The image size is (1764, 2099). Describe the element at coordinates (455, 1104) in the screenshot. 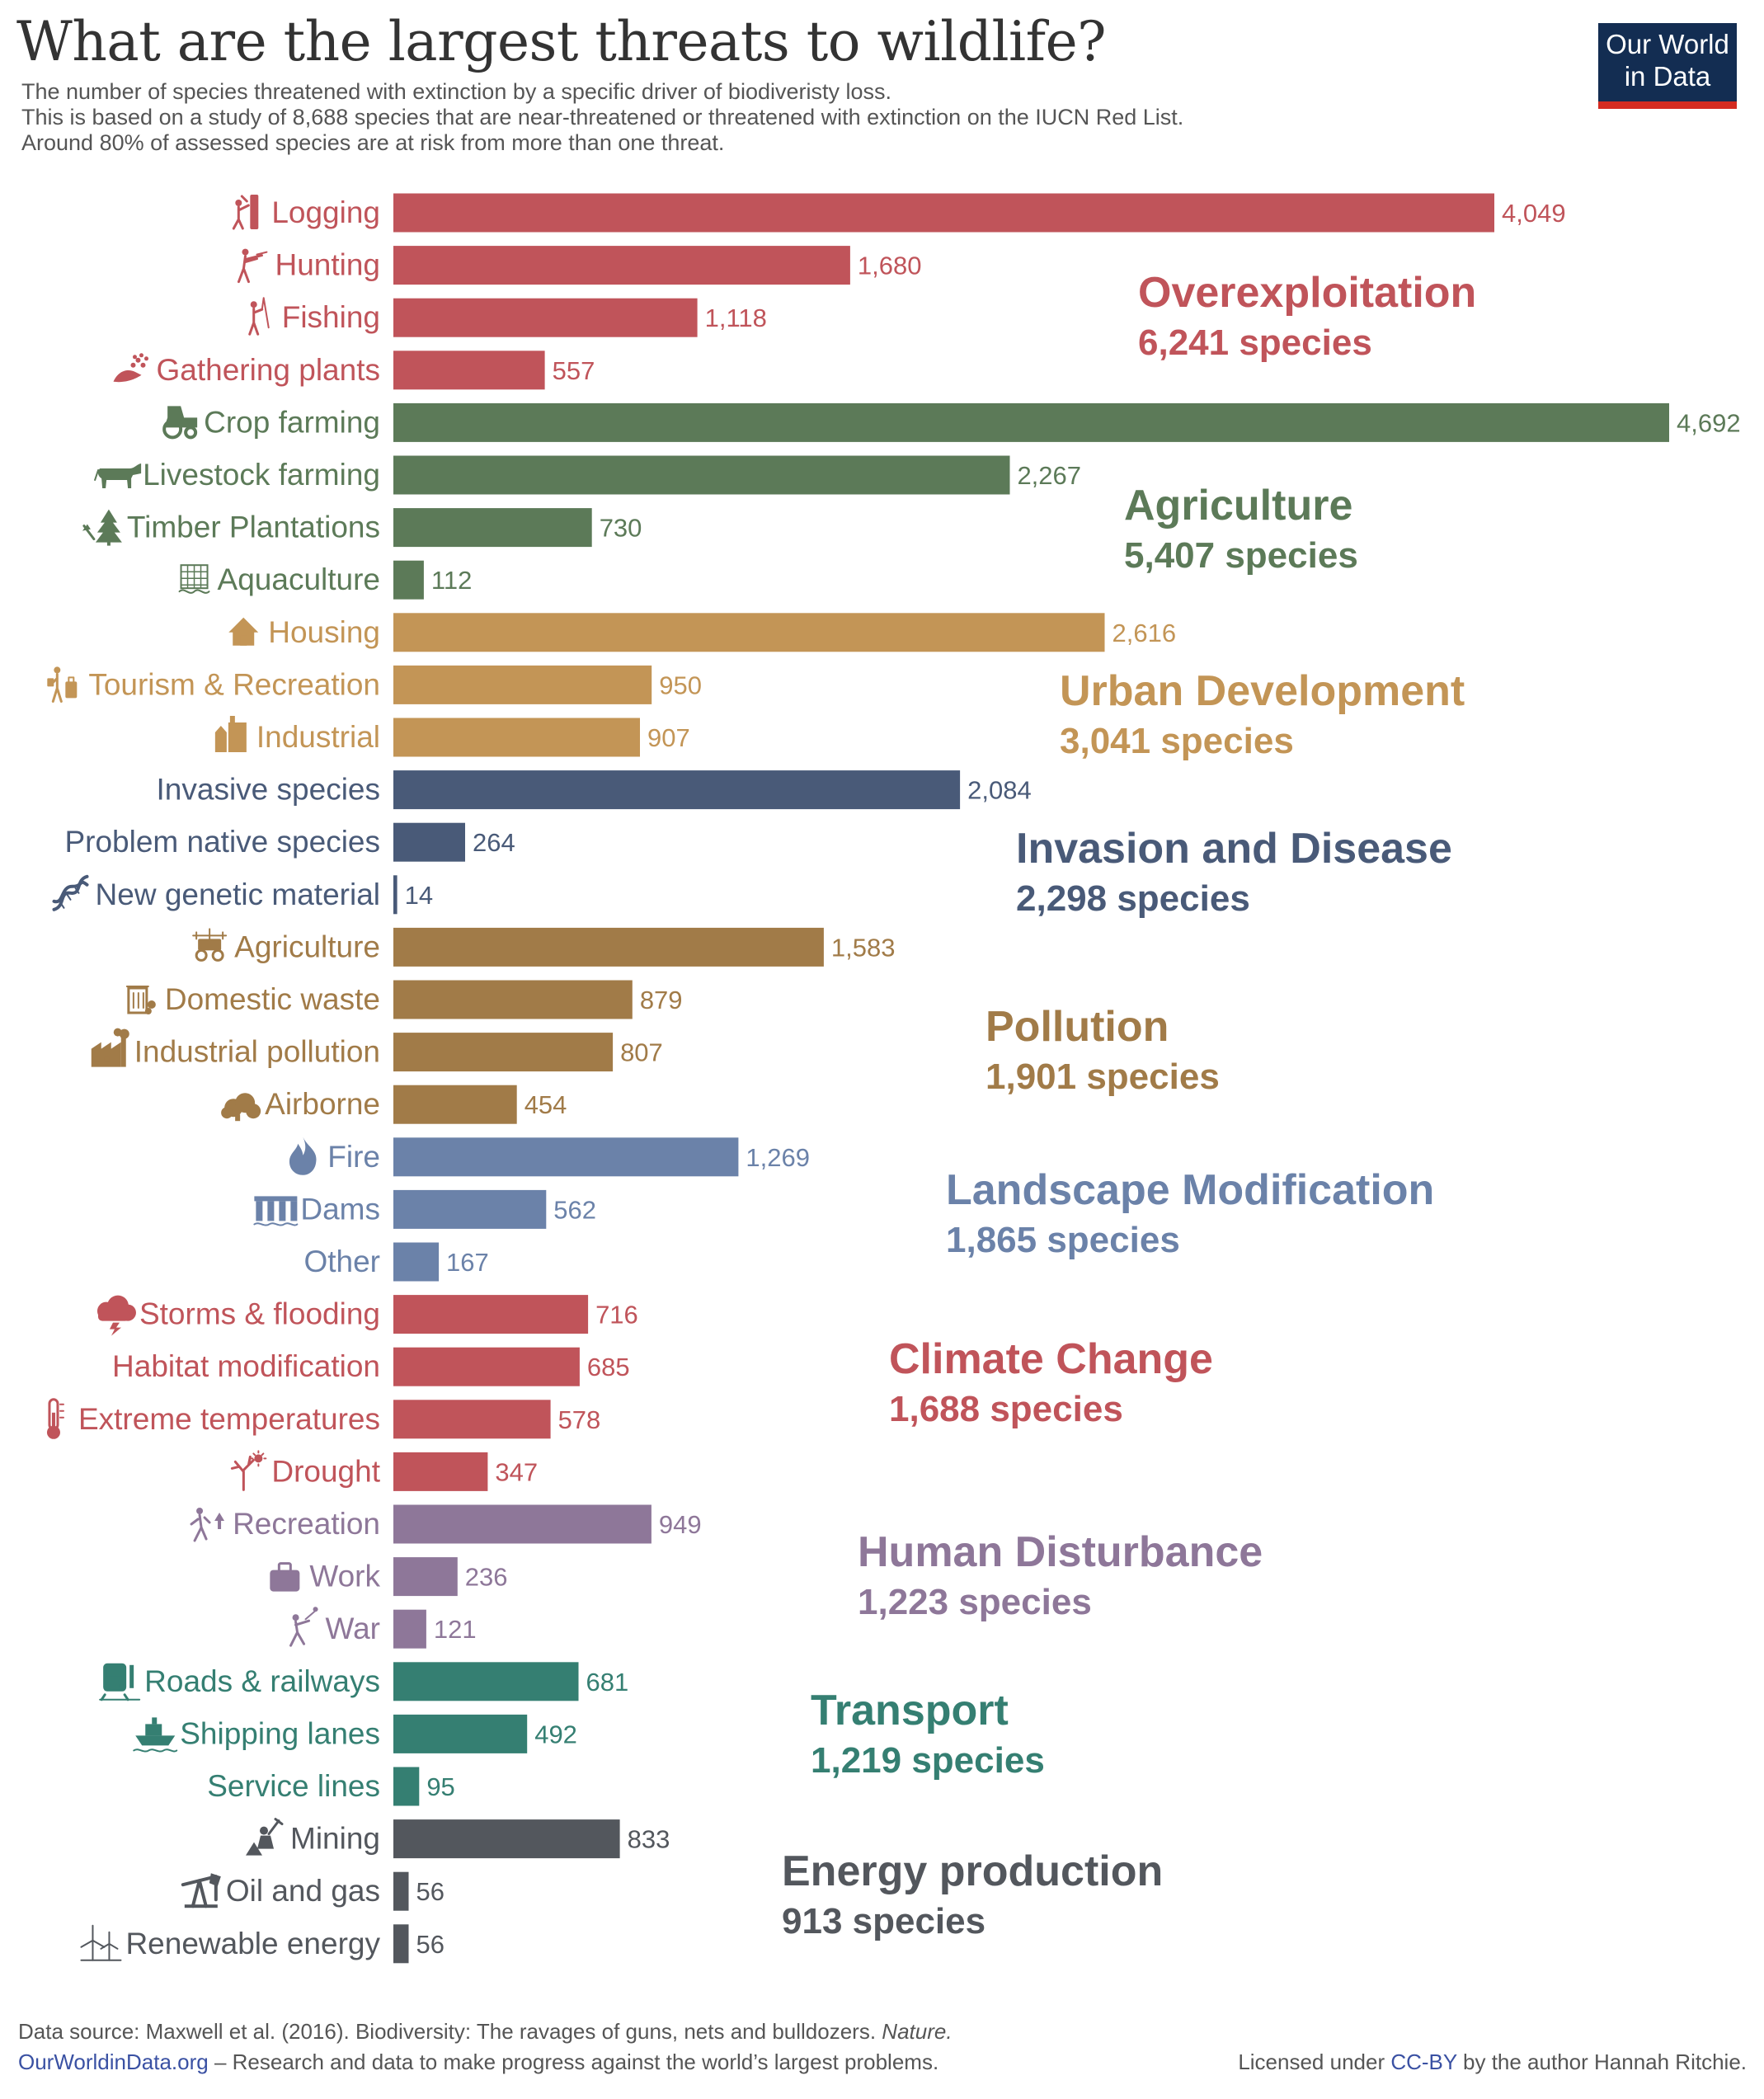

I see `bar-pollution-airborne` at that location.